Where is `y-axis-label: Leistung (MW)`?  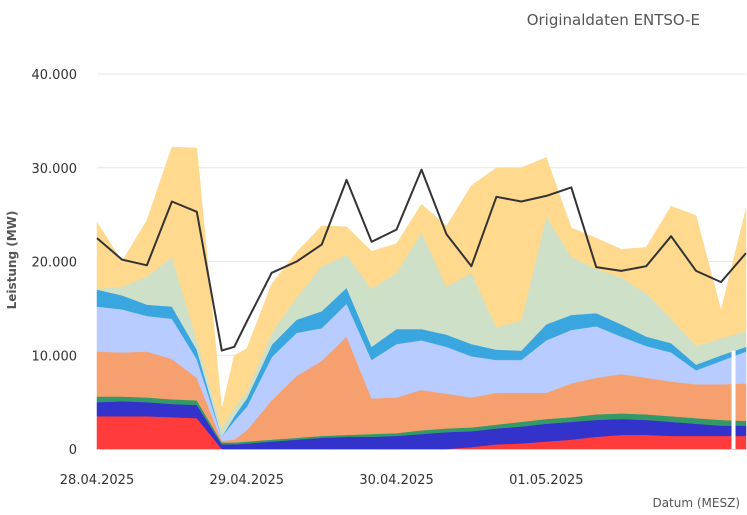
y-axis-label: Leistung (MW) is located at coordinates (12, 260).